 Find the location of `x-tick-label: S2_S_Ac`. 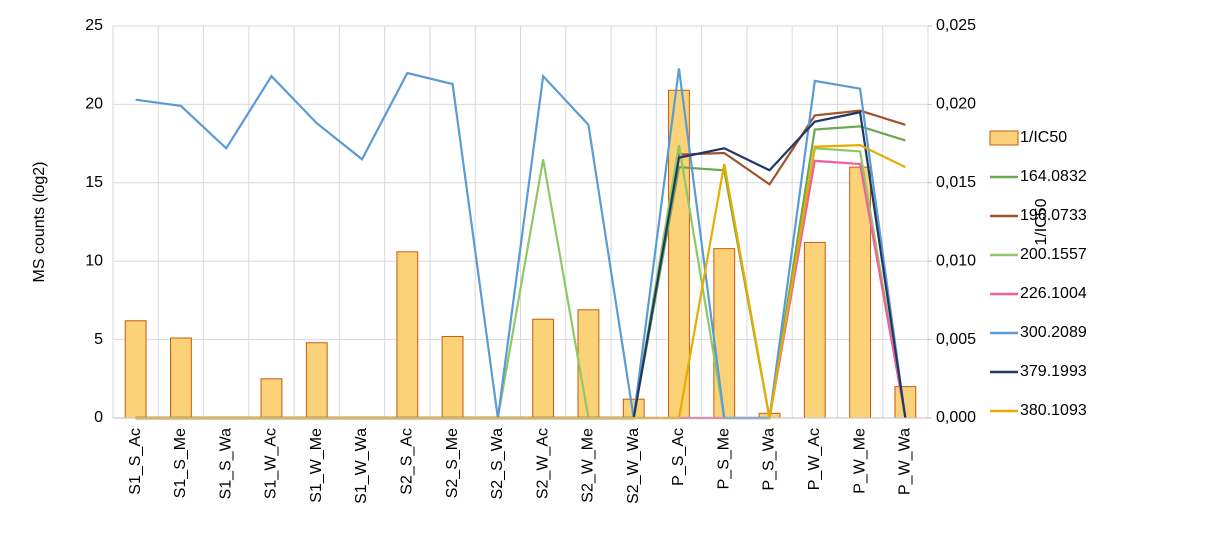

x-tick-label: S2_S_Ac is located at coordinates (407, 461).